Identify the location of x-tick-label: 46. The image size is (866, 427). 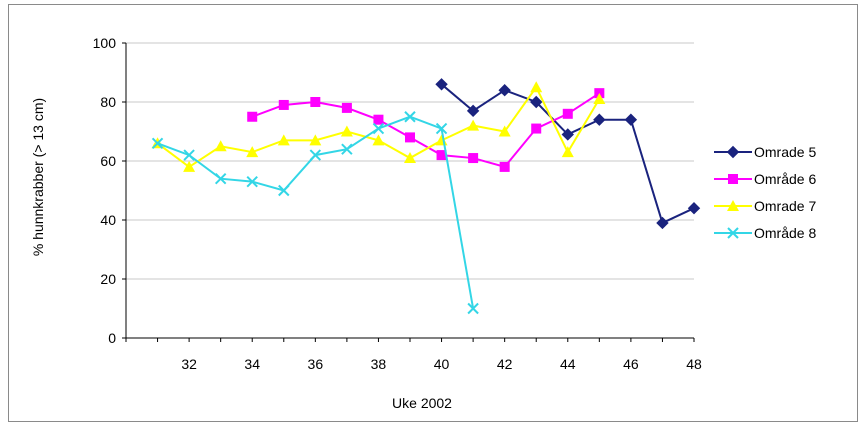
(631, 364).